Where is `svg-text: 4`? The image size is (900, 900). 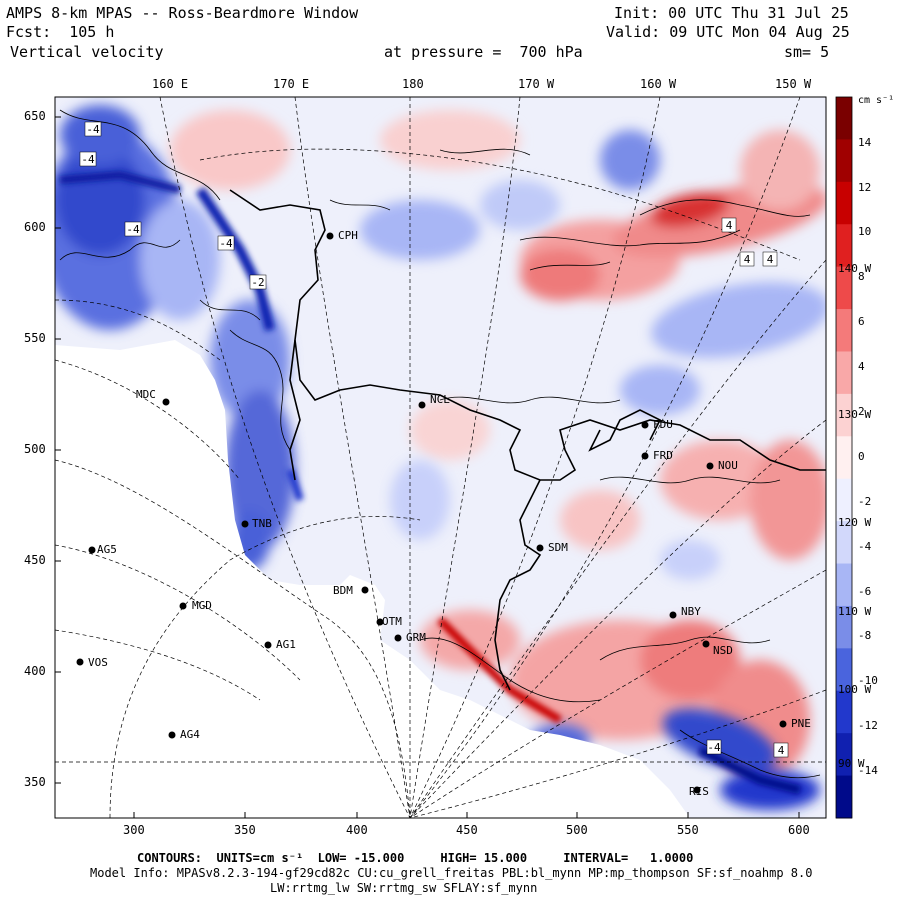 svg-text: 4 is located at coordinates (770, 259).